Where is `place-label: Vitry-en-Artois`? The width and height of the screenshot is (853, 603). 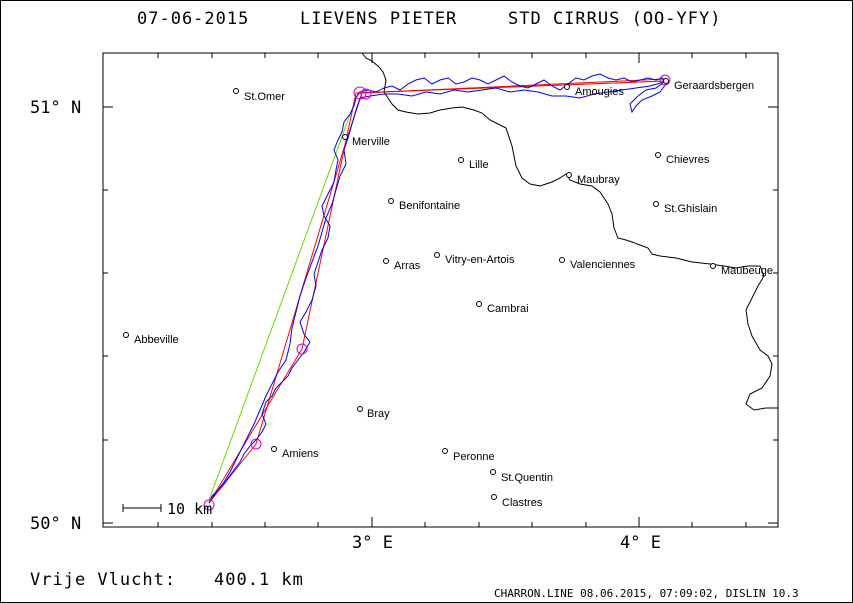
place-label: Vitry-en-Artois is located at coordinates (480, 260).